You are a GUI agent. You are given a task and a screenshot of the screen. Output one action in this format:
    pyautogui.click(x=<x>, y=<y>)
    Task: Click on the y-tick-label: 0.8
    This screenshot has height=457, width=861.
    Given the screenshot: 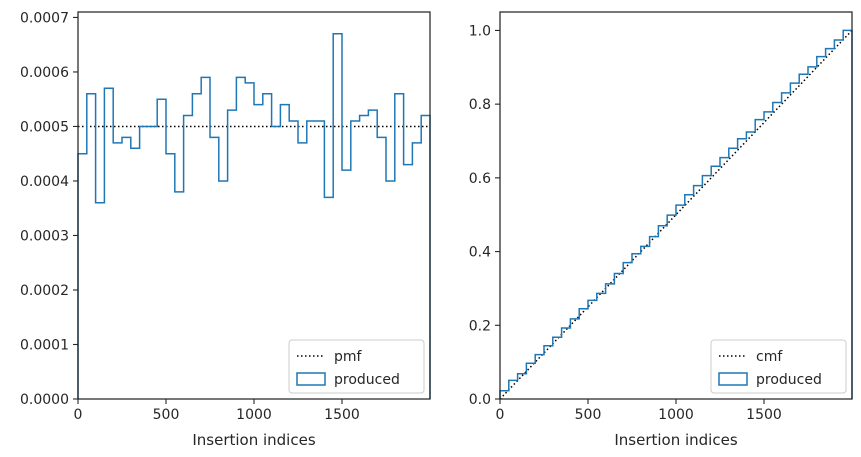 What is the action you would take?
    pyautogui.click(x=480, y=105)
    